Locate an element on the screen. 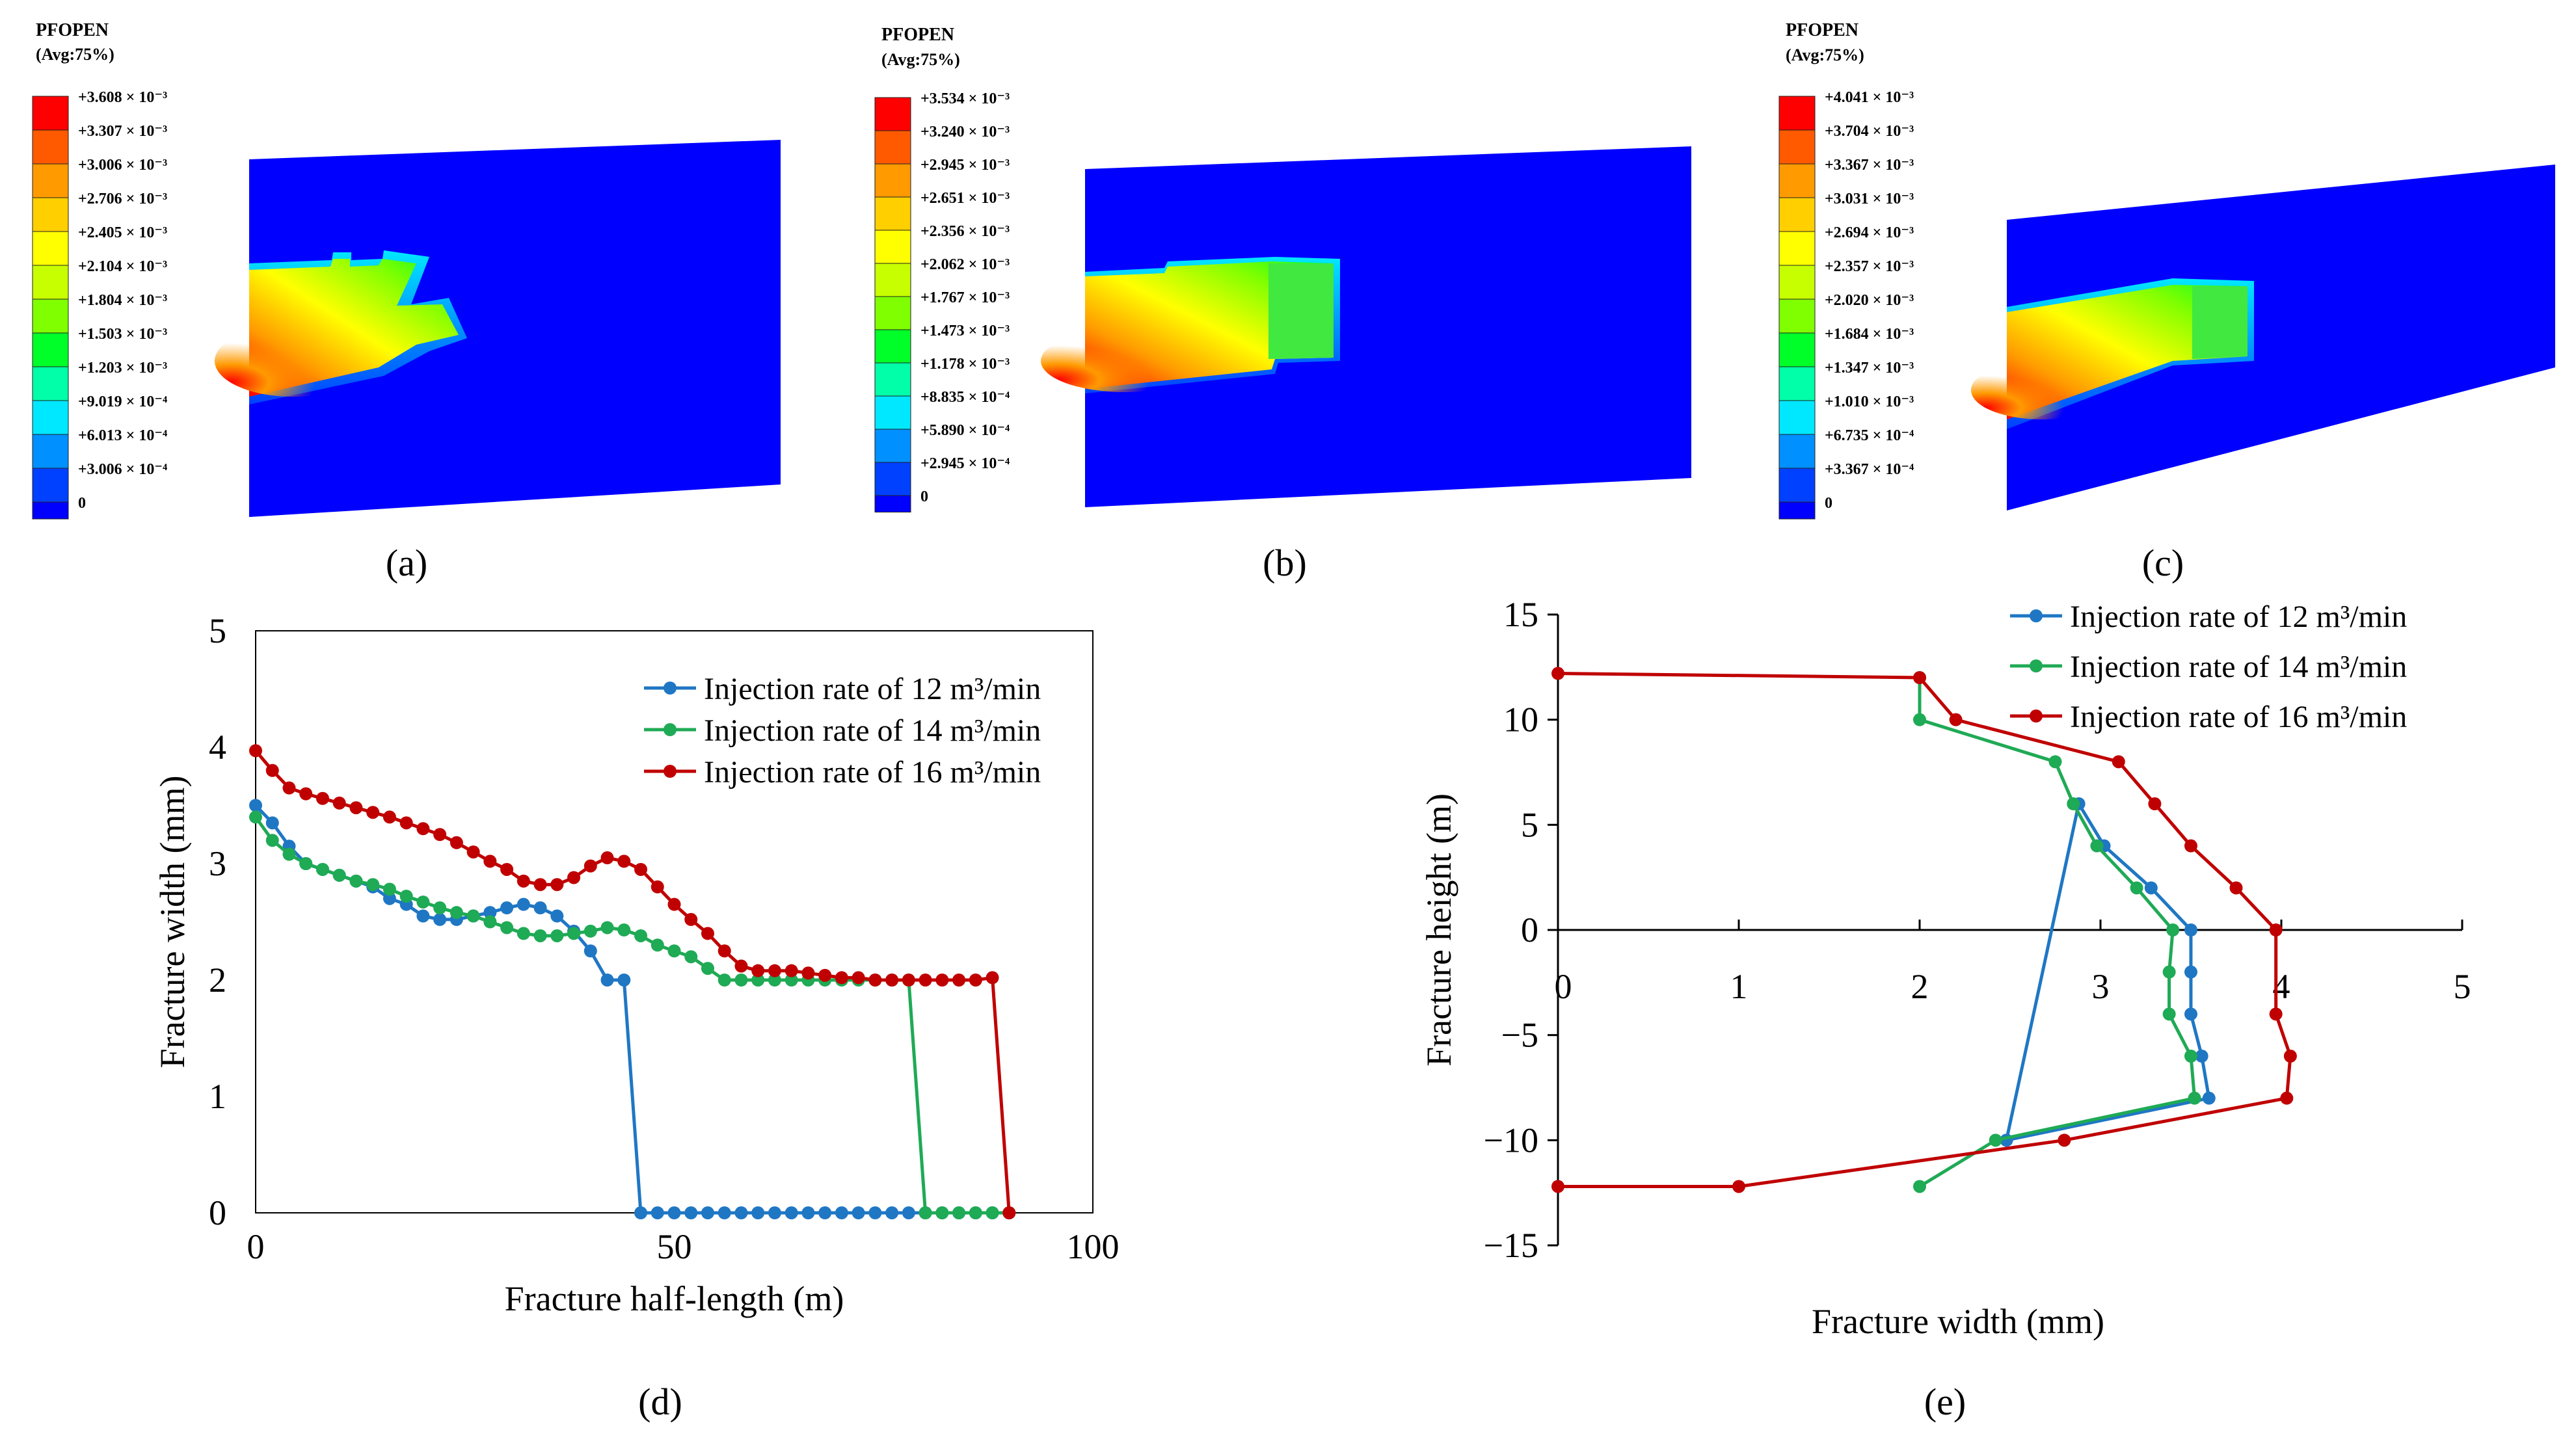  y-tick-label: −15 is located at coordinates (1511, 1245).